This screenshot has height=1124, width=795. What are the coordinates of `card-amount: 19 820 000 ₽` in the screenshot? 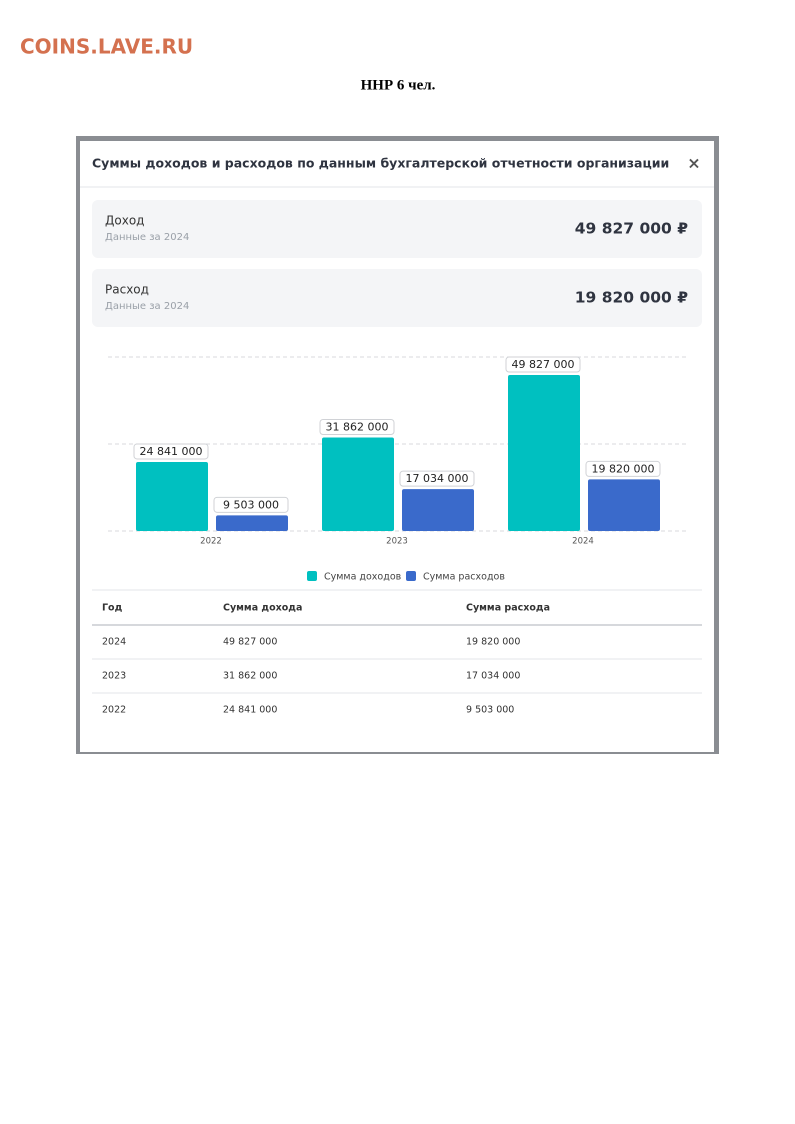 It's located at (631, 298).